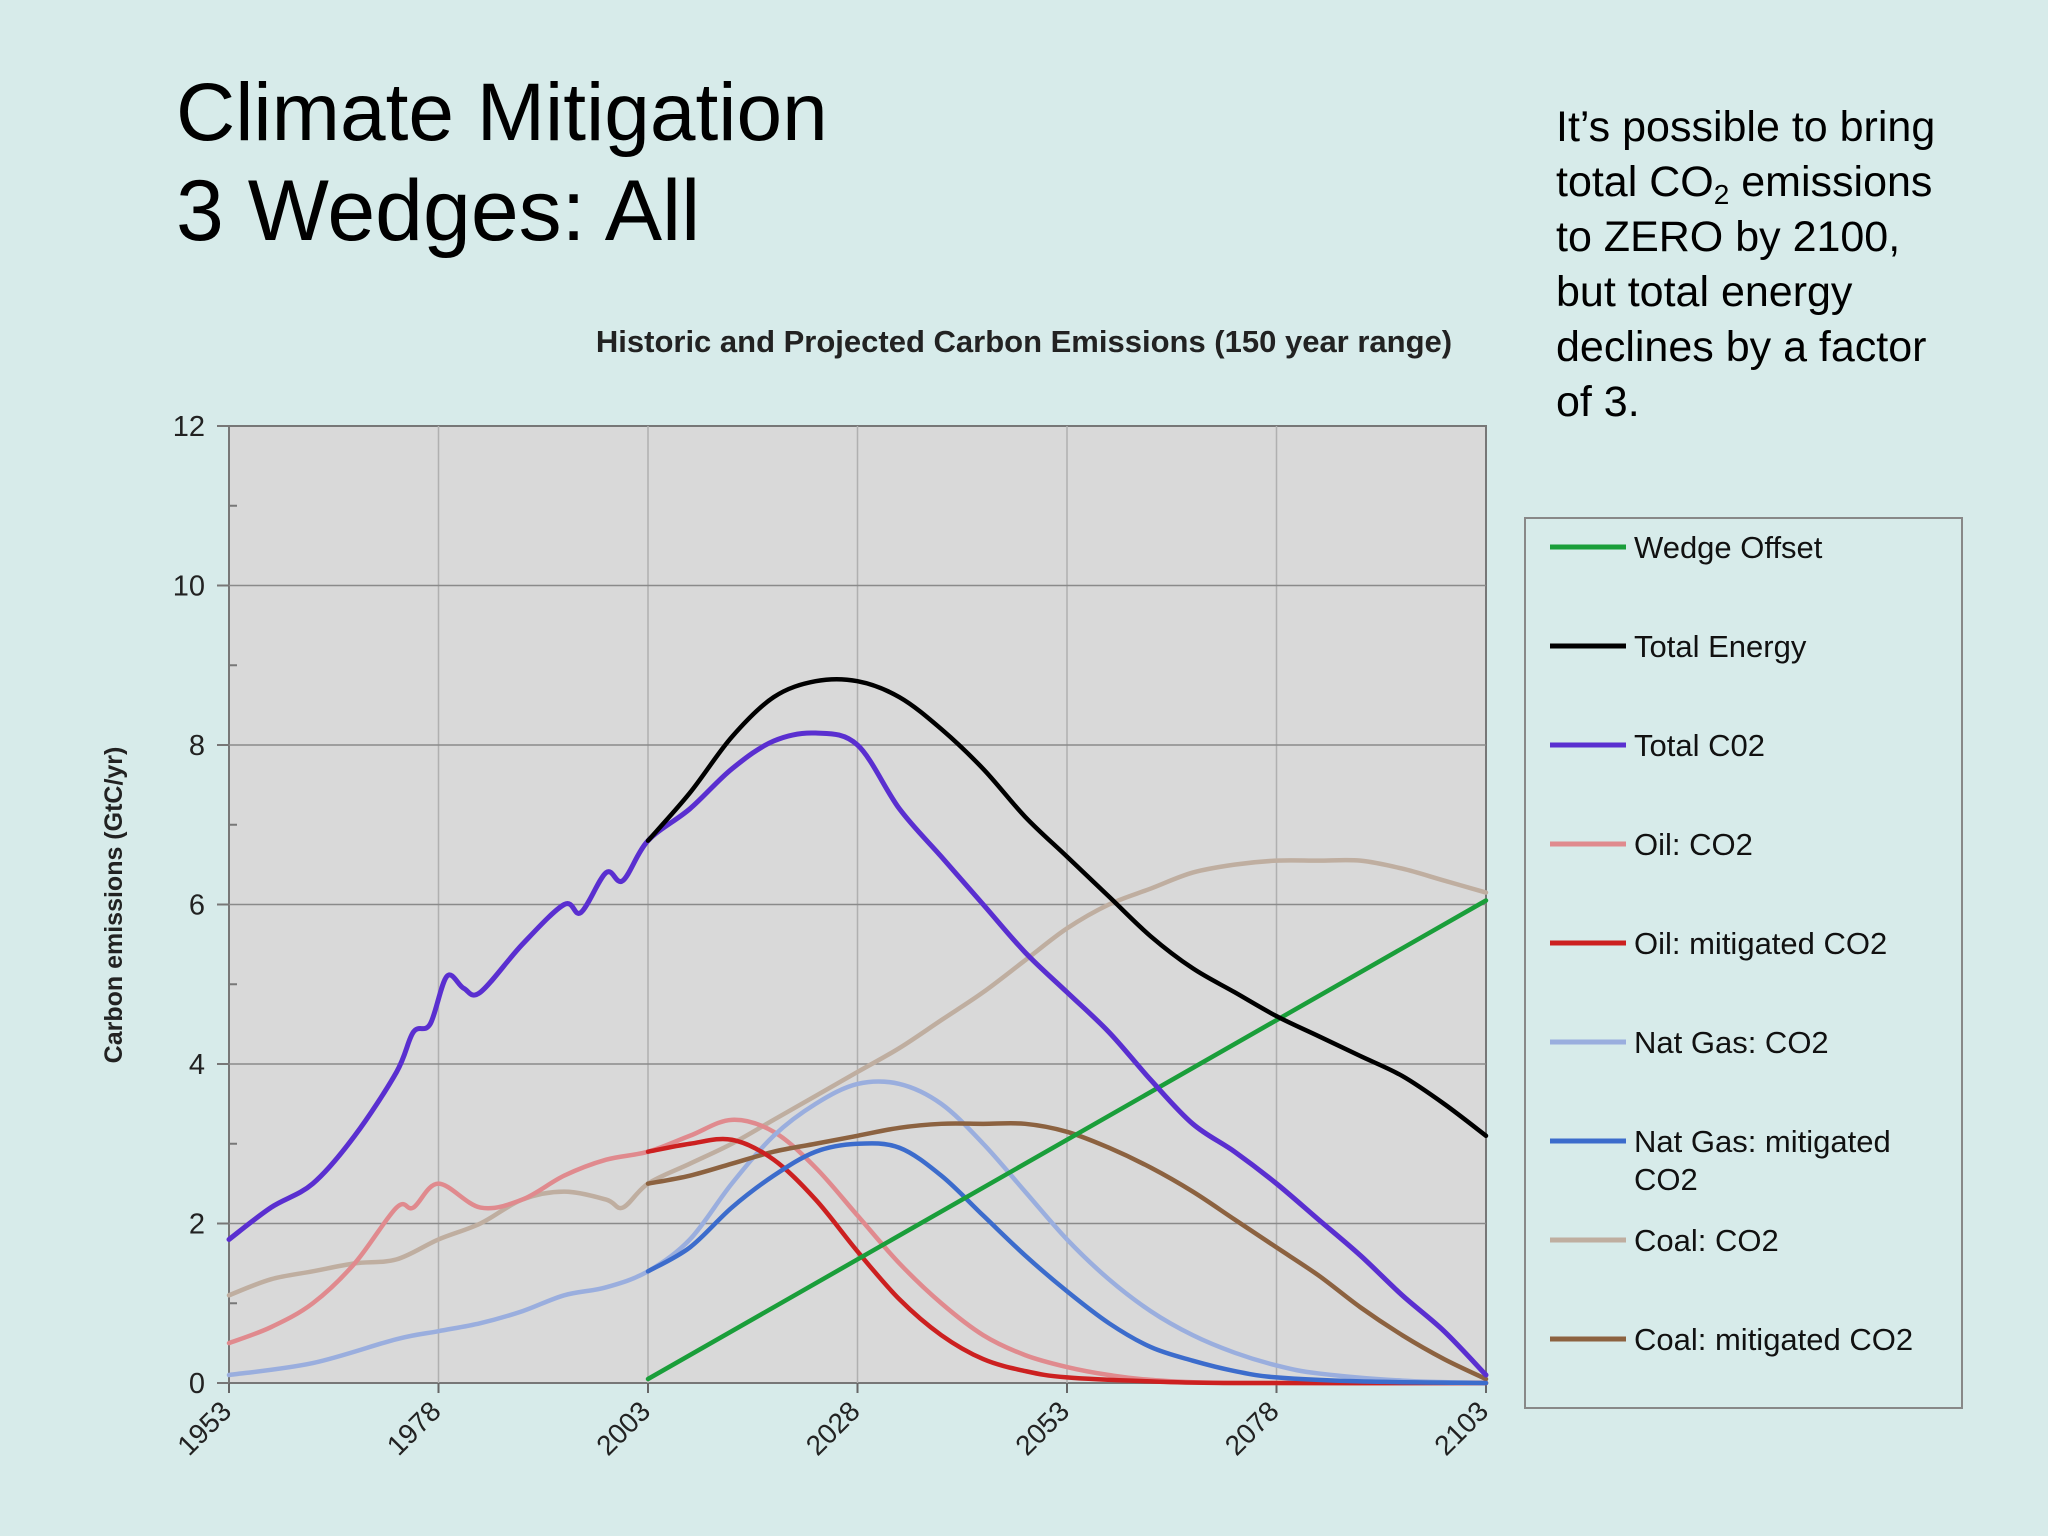 This screenshot has width=2048, height=1536. Describe the element at coordinates (1746, 127) in the screenshot. I see `side-text-line: It’s possible to bring` at that location.